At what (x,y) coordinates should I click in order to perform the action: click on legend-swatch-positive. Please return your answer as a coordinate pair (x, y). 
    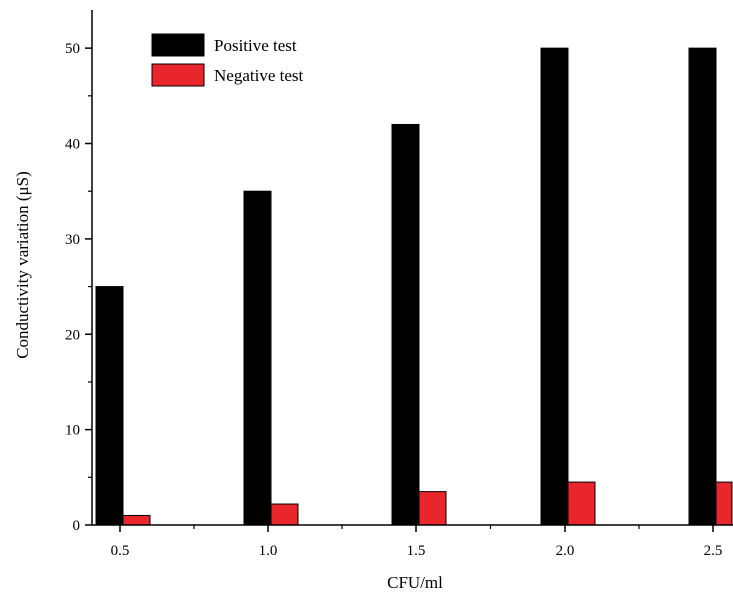
    Looking at the image, I should click on (178, 45).